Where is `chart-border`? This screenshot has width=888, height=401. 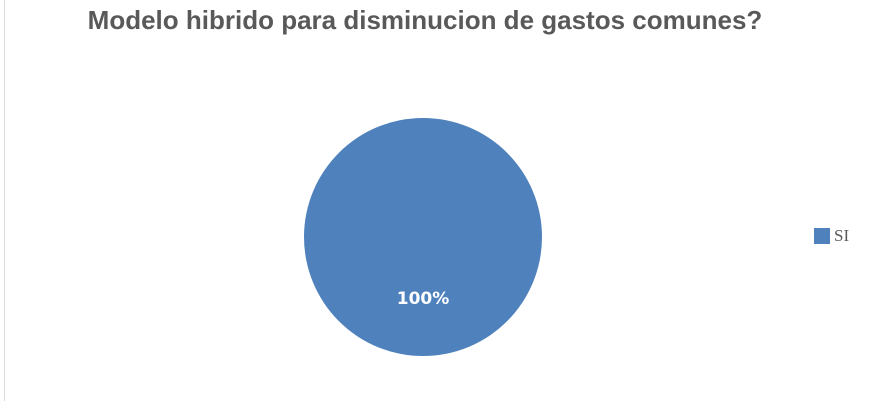 chart-border is located at coordinates (4, 200).